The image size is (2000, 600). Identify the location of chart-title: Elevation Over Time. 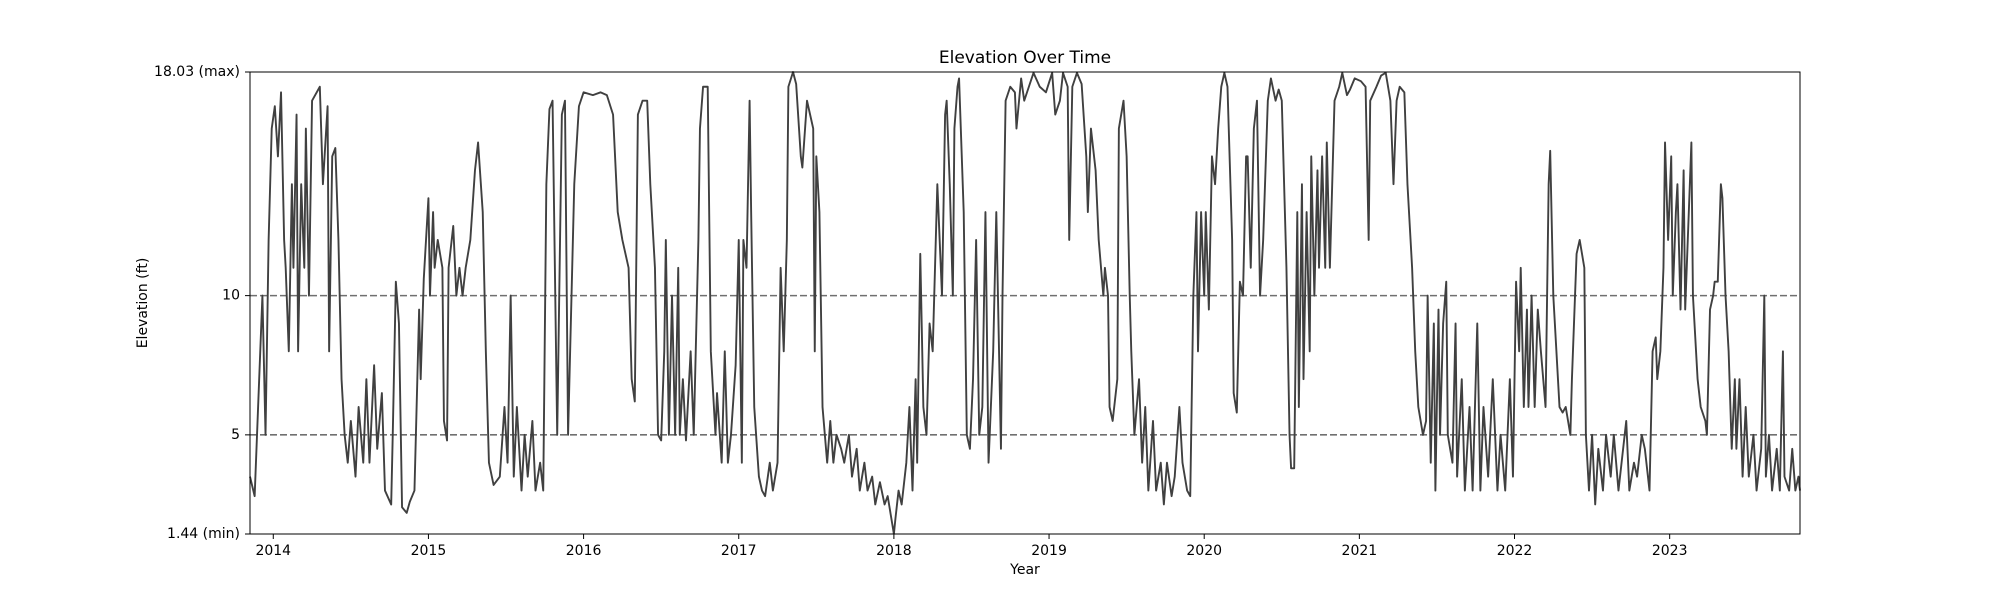
(1025, 58).